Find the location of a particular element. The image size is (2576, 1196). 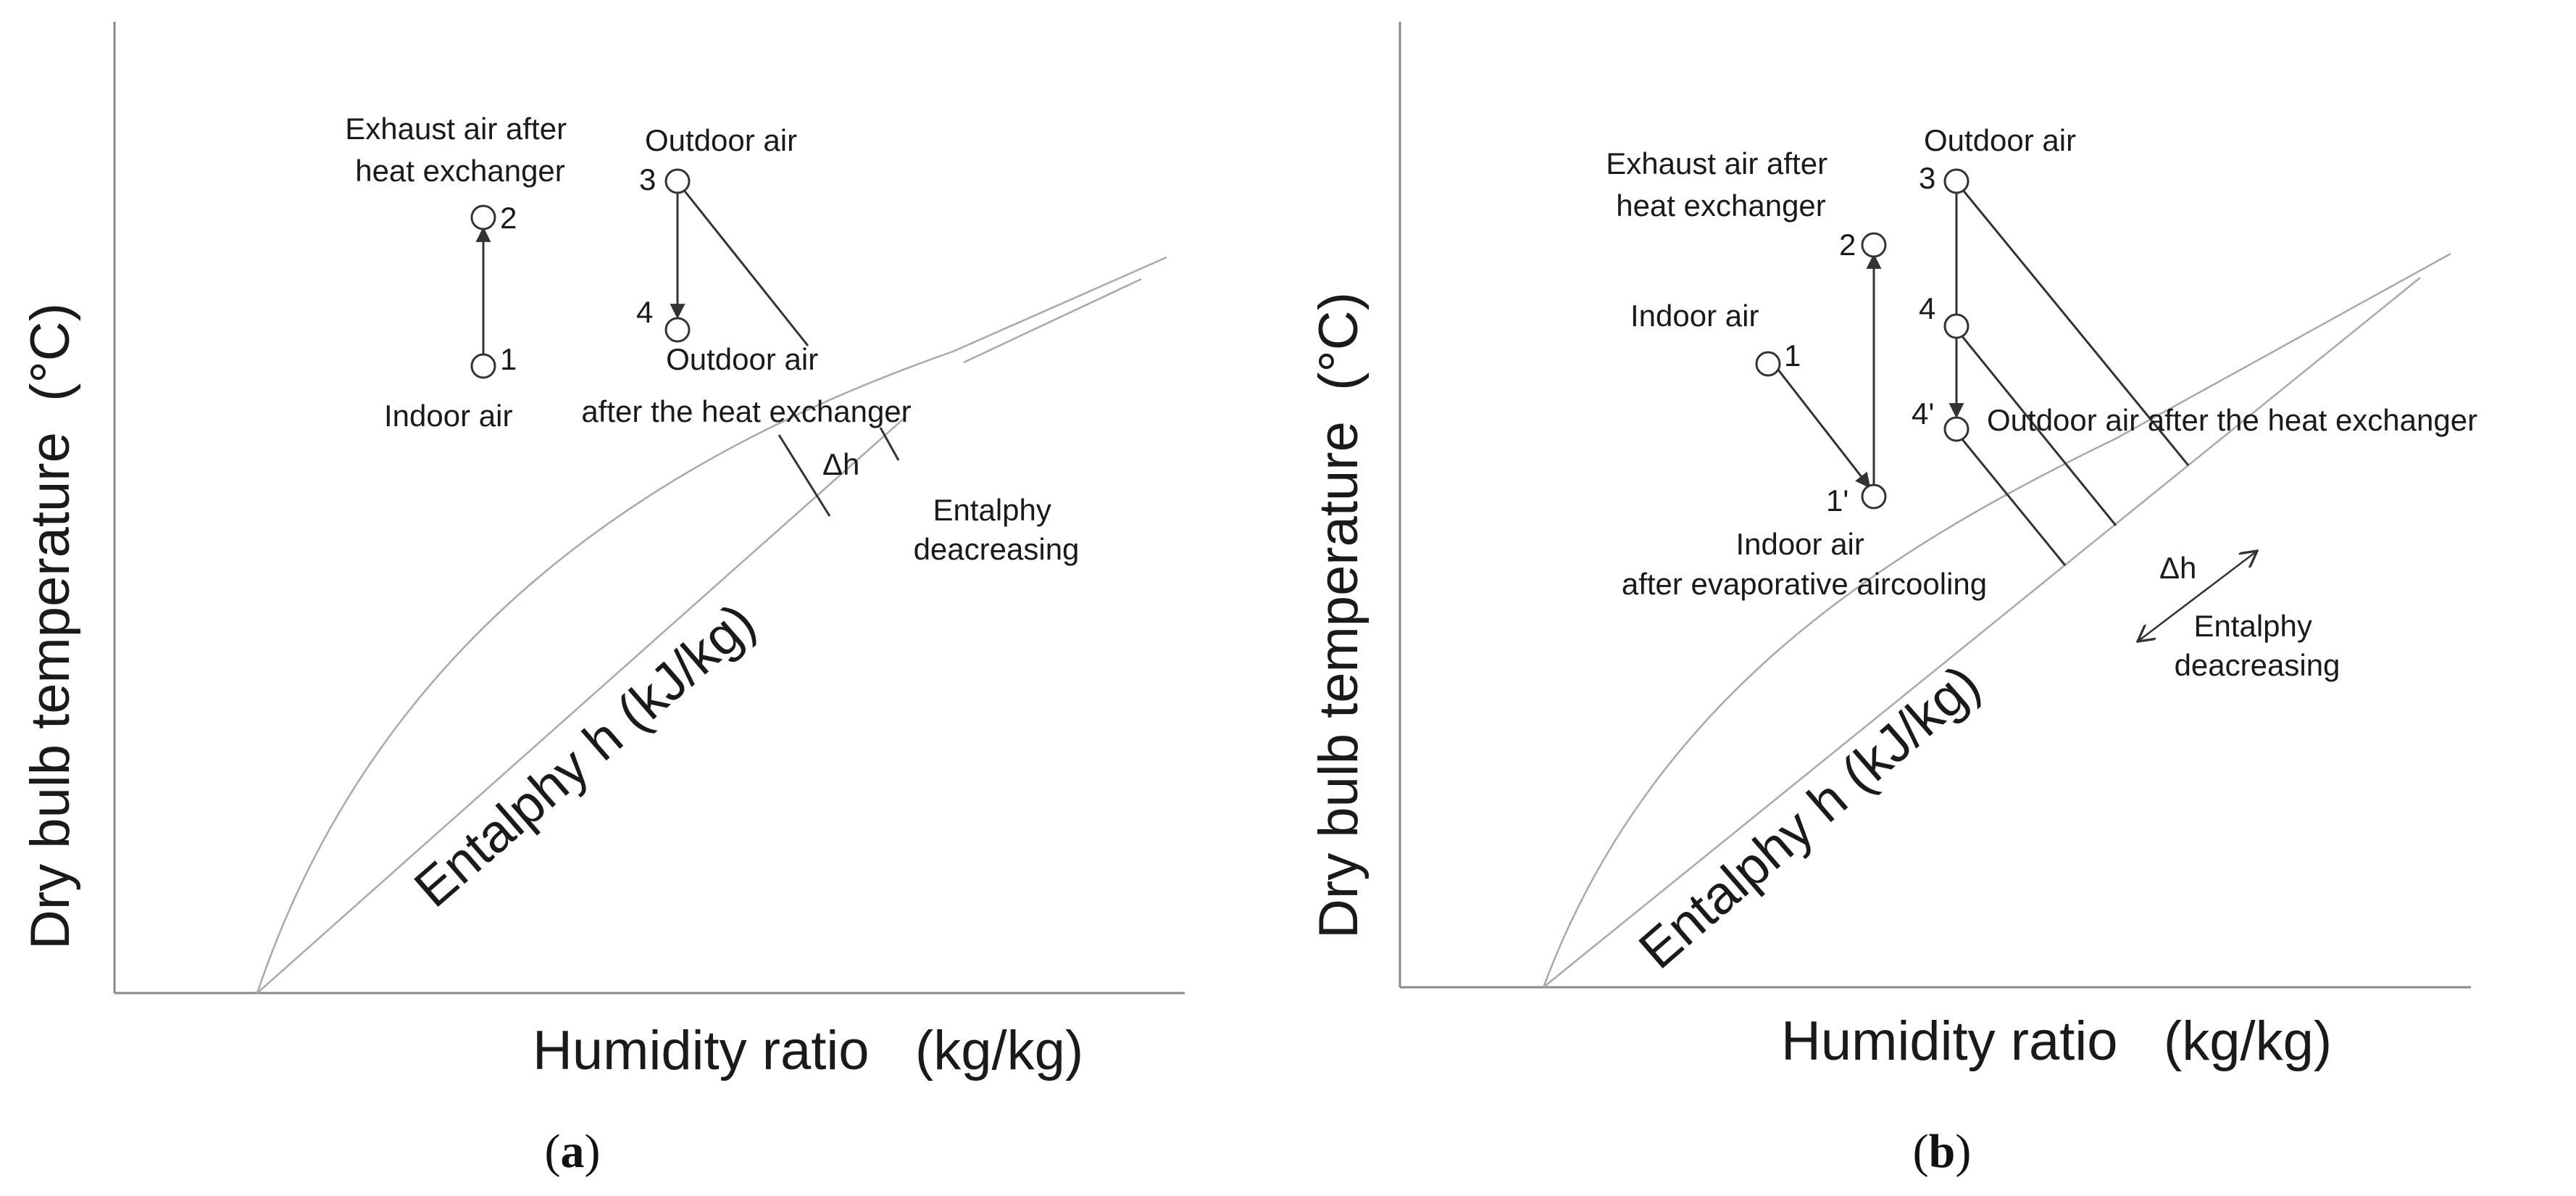

process-3-diagonal-b is located at coordinates (2073, 325).